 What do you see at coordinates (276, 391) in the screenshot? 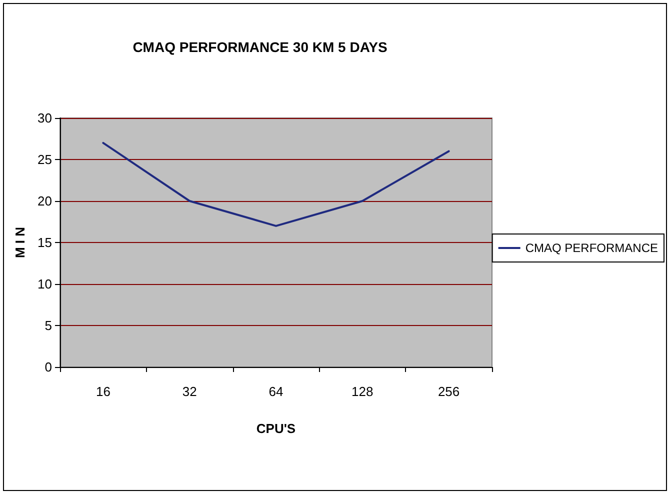
I see `x-tick-label: 64` at bounding box center [276, 391].